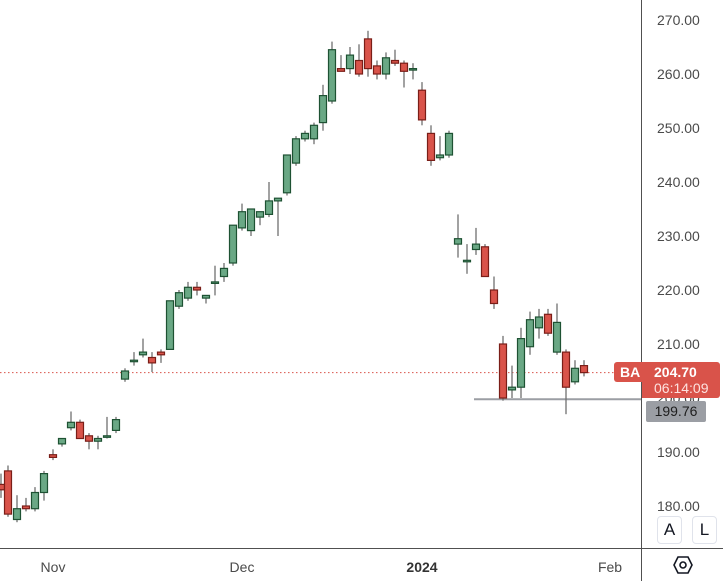 This screenshot has height=581, width=723. Describe the element at coordinates (669, 530) in the screenshot. I see `auto-scale-button: A` at that location.